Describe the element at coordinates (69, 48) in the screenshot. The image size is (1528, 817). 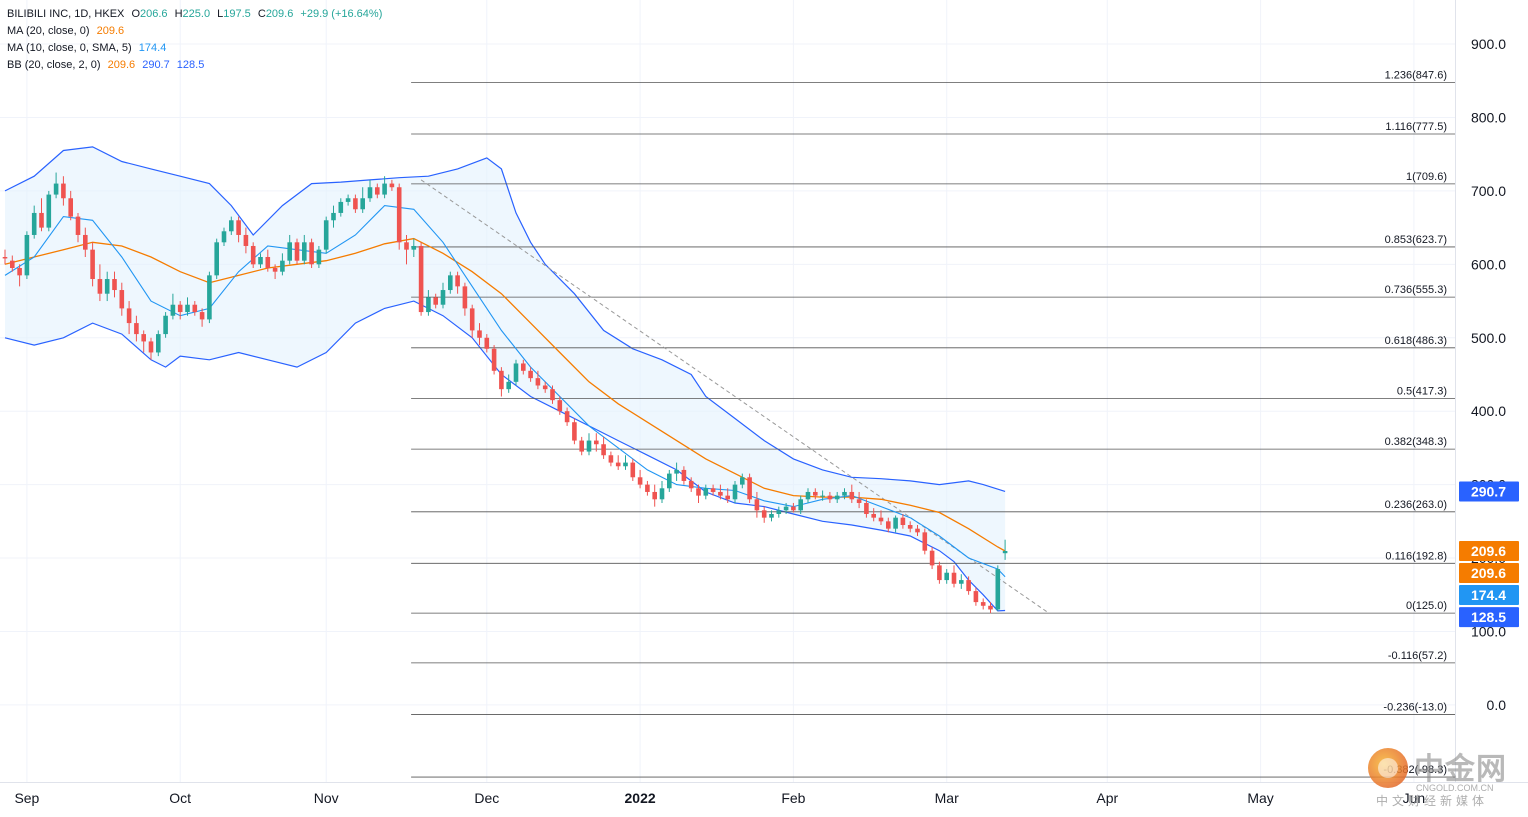
I see `ma10-label: MA (10, close, 0, SMA, 5)` at that location.